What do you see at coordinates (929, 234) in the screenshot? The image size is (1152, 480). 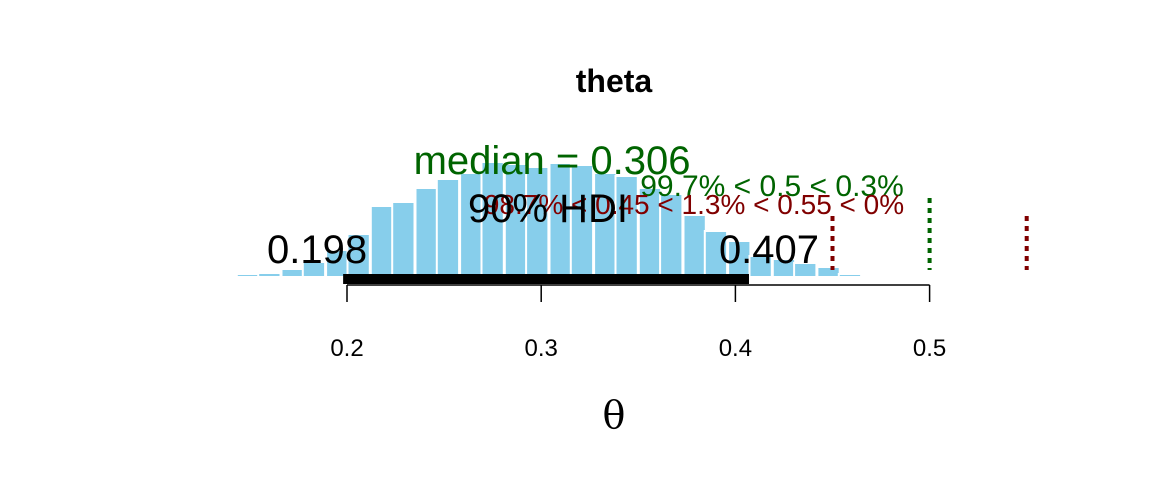 I see `reference-markers` at bounding box center [929, 234].